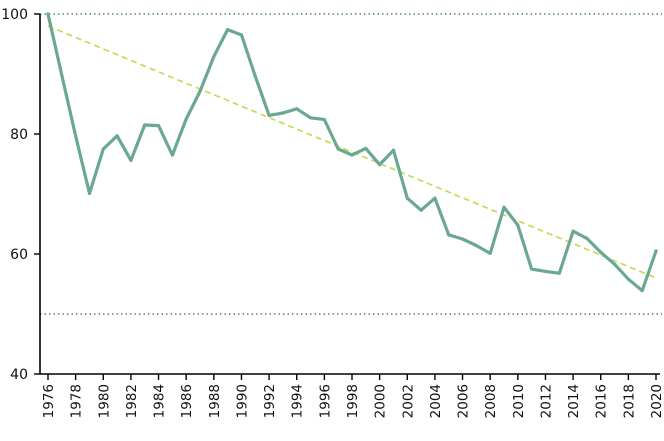  What do you see at coordinates (132, 401) in the screenshot?
I see `x-tick-label: 1982` at bounding box center [132, 401].